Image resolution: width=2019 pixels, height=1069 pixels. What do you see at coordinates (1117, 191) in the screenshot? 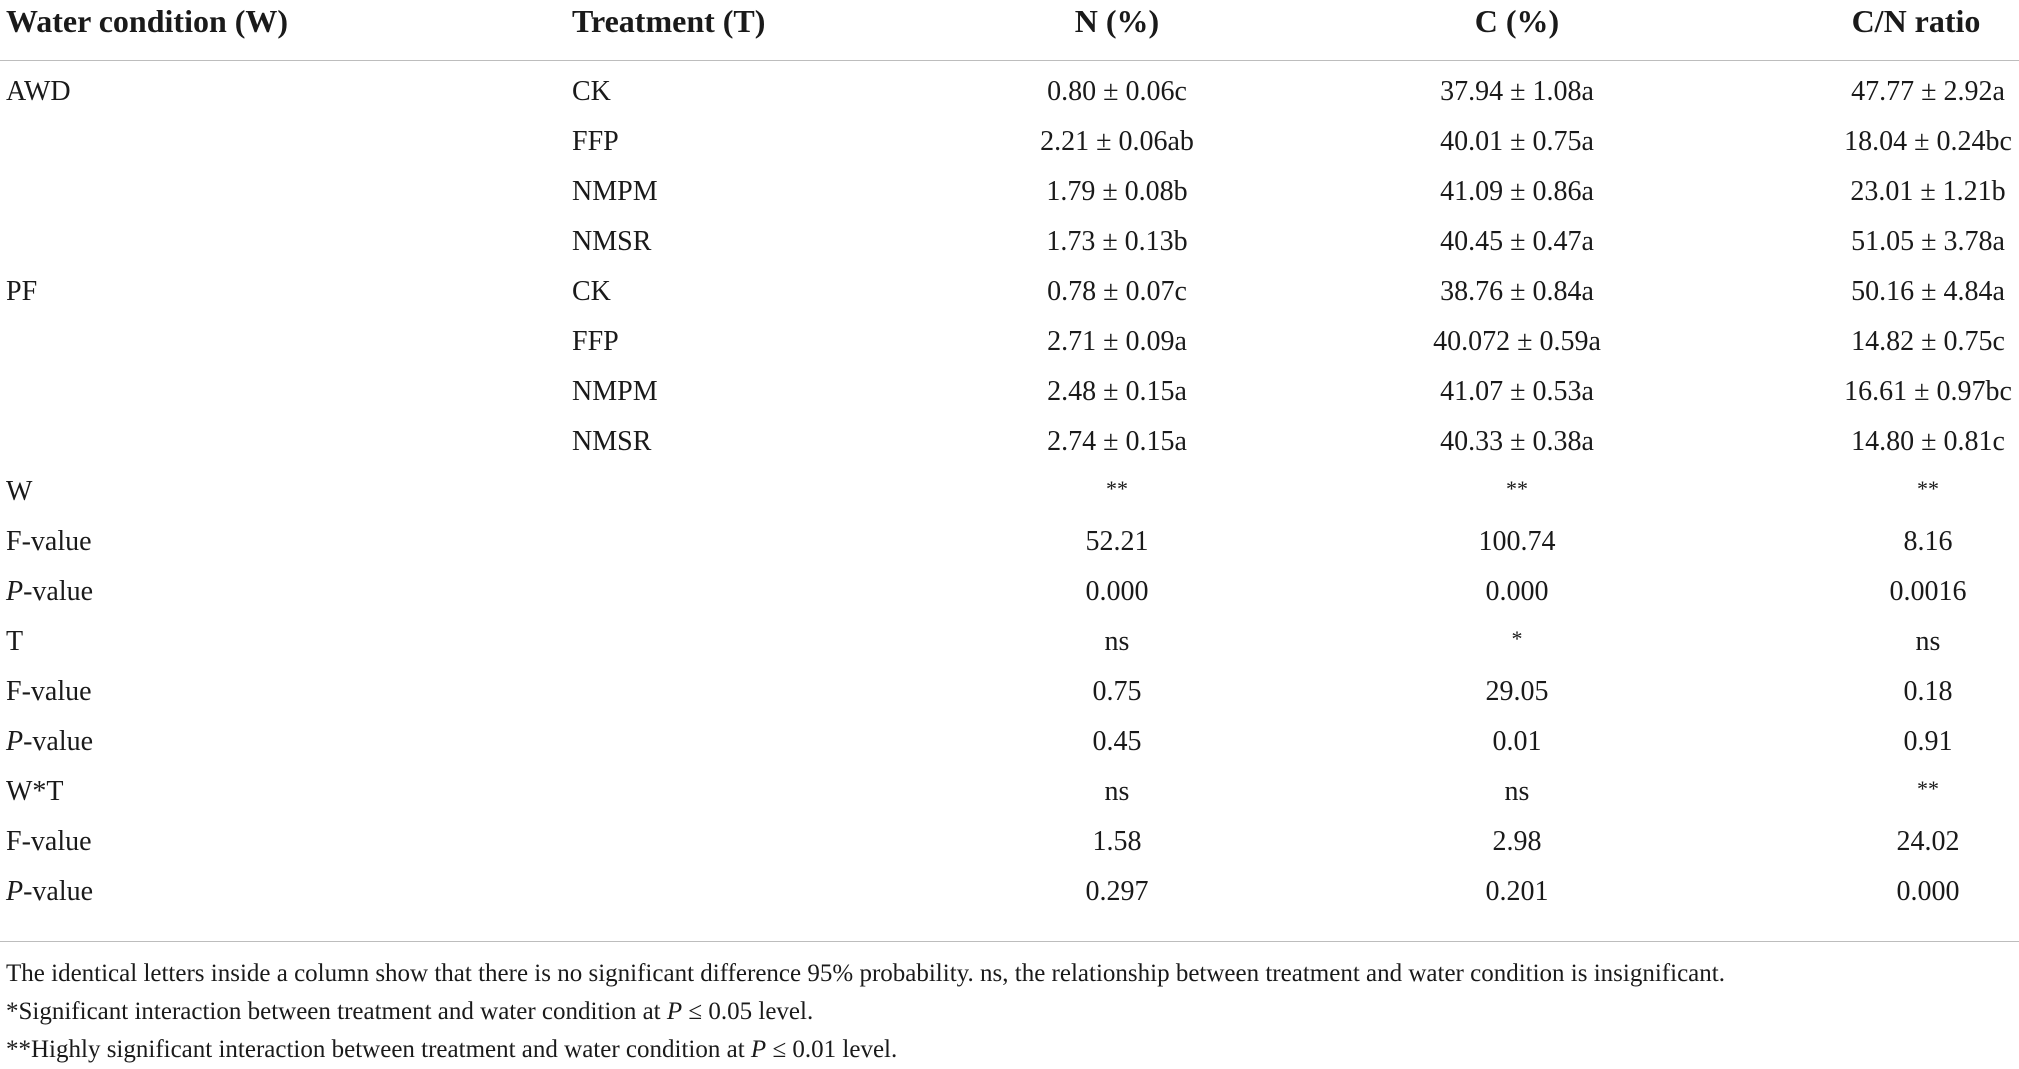
I see `cell-n-percent: 1.79 ± 0.08b` at bounding box center [1117, 191].